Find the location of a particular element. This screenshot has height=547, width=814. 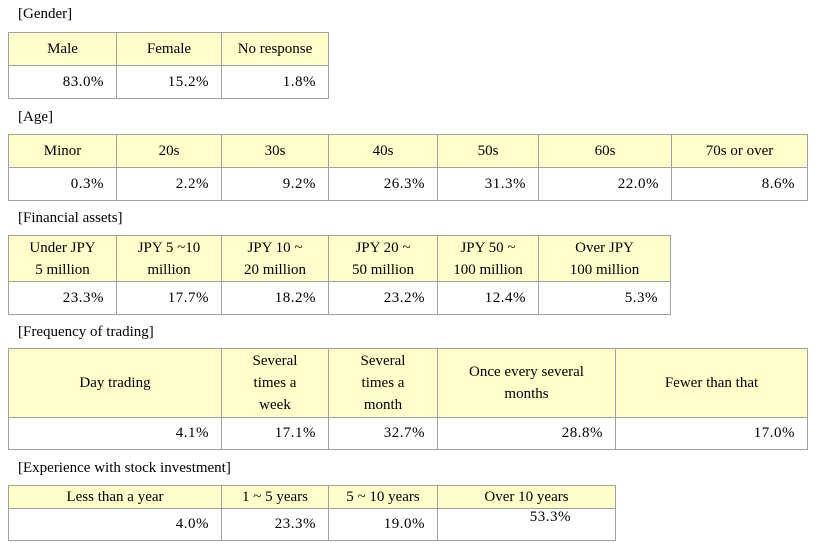

assets-header-10-20m-line2: 20 million is located at coordinates (275, 269).